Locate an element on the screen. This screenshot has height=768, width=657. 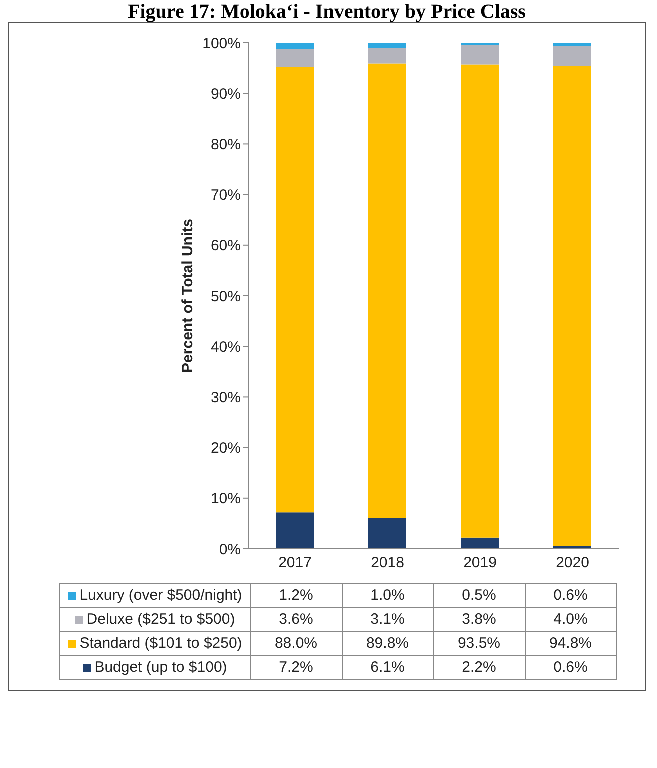
y-tick-label: 0% is located at coordinates (230, 549).